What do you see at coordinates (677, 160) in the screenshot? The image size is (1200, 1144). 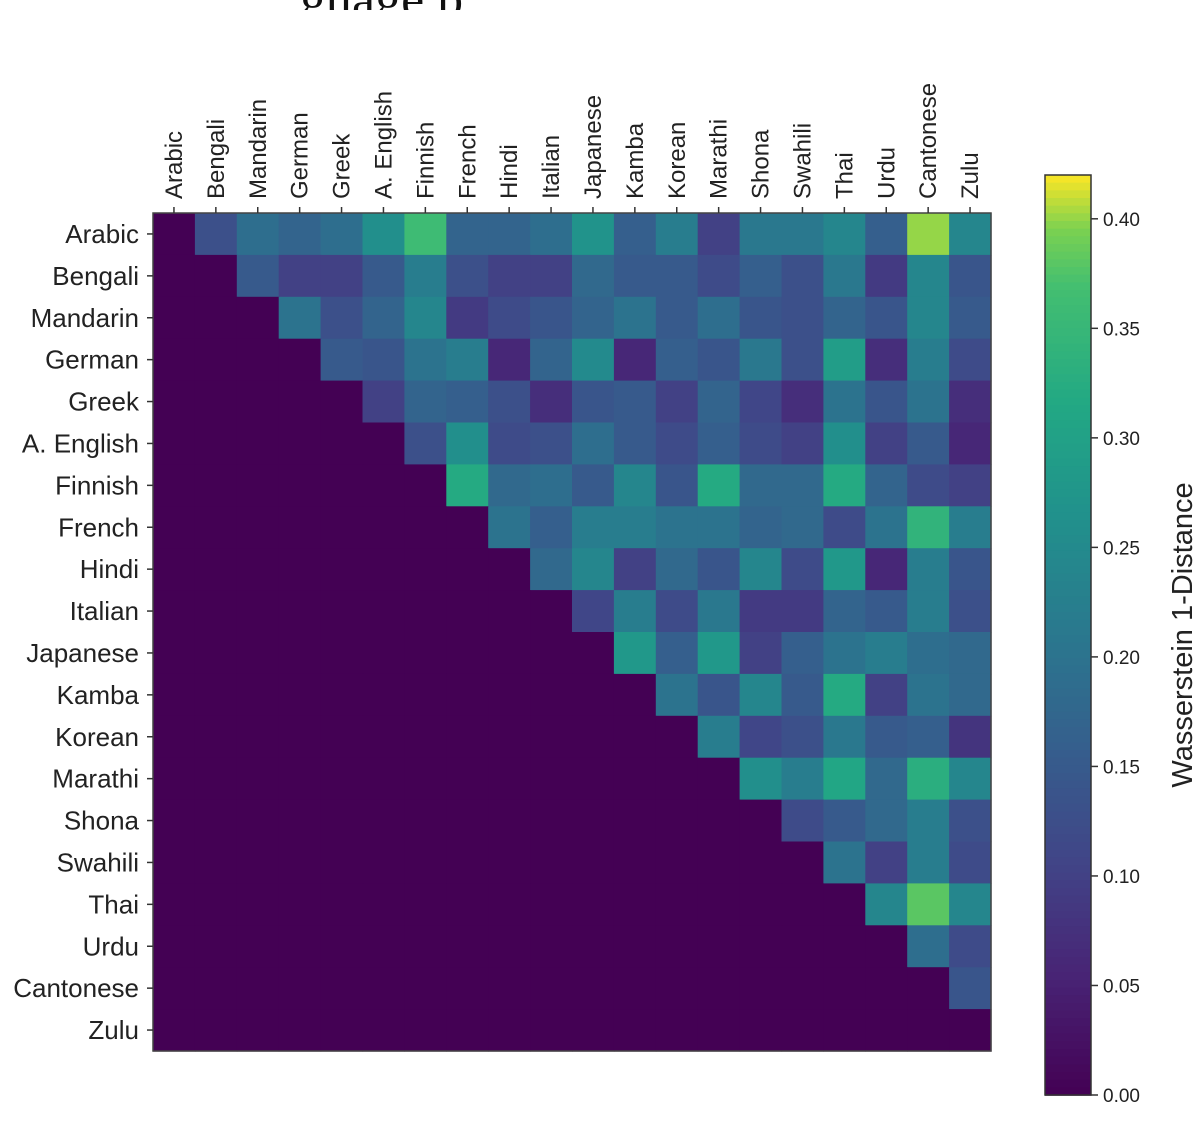 I see `x-tick-label: Korean` at bounding box center [677, 160].